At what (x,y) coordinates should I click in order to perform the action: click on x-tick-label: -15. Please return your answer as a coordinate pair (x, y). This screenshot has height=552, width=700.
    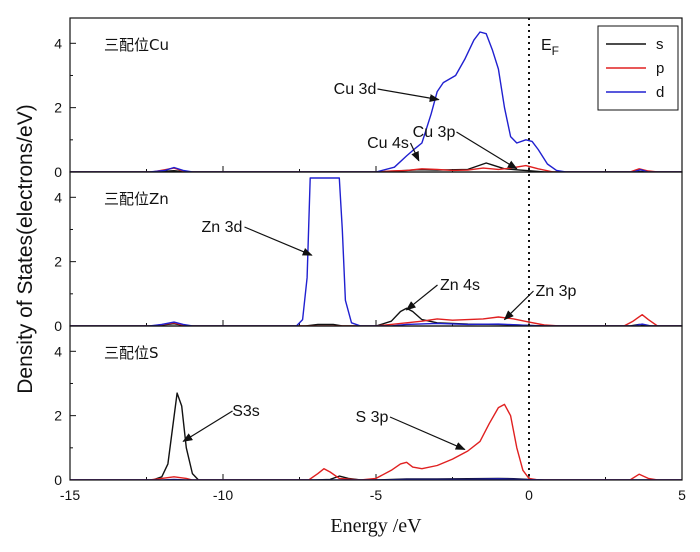
    Looking at the image, I should click on (70, 495).